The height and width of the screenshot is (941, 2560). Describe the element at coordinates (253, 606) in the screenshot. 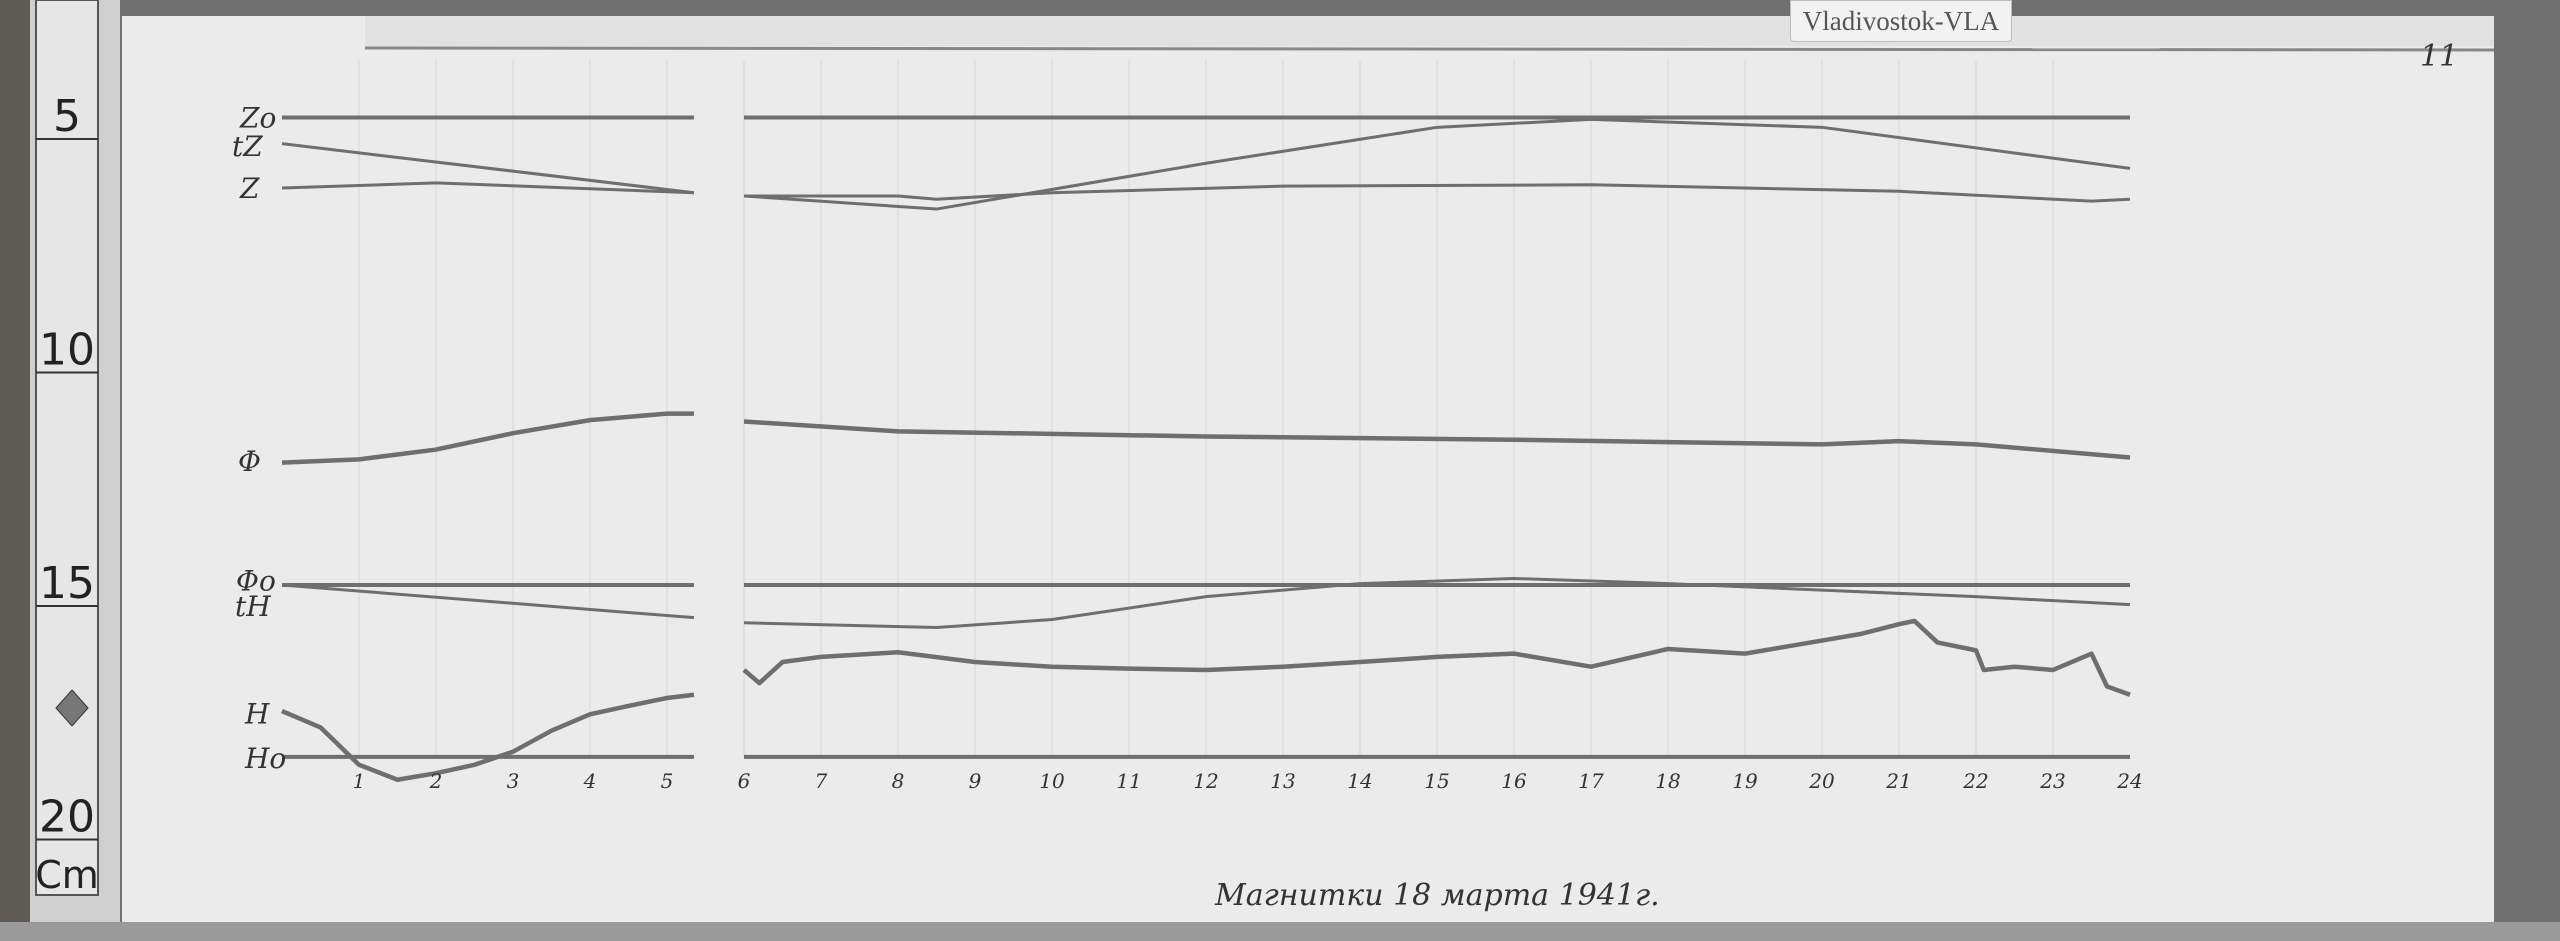

I see `trace-label: tH` at that location.